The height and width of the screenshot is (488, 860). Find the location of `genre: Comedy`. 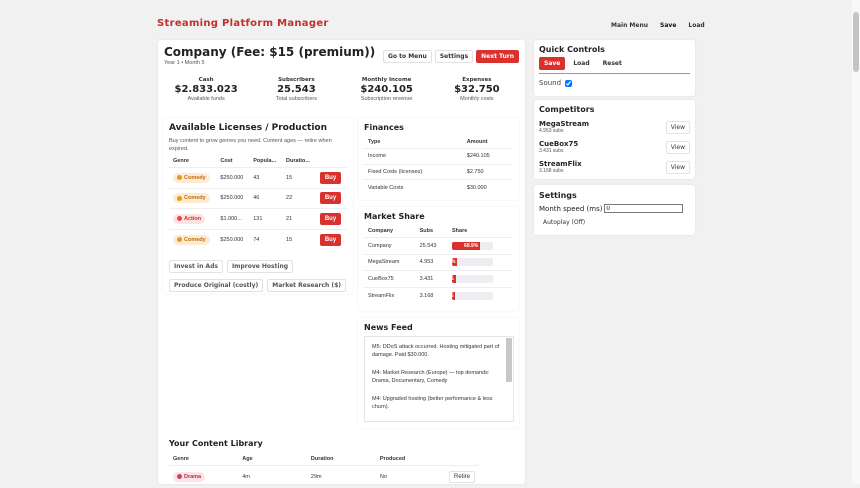

genre: Comedy is located at coordinates (195, 239).